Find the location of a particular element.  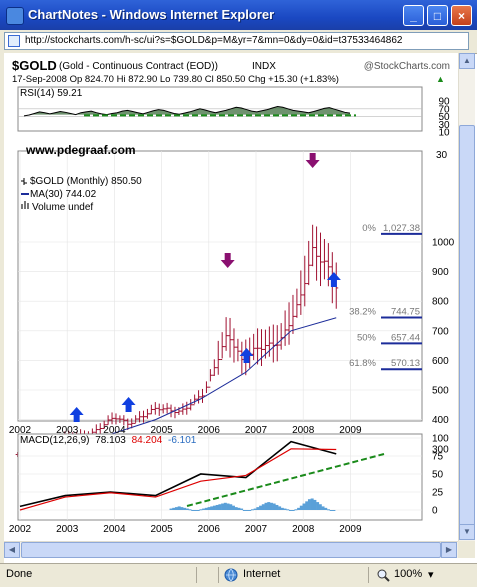

price-tick: 700 is located at coordinates (440, 331).